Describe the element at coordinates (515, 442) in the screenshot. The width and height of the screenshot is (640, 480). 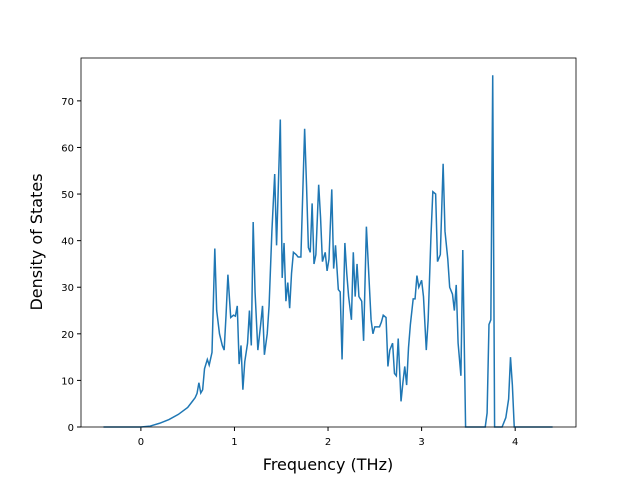
I see `x-tick-label: 4` at that location.